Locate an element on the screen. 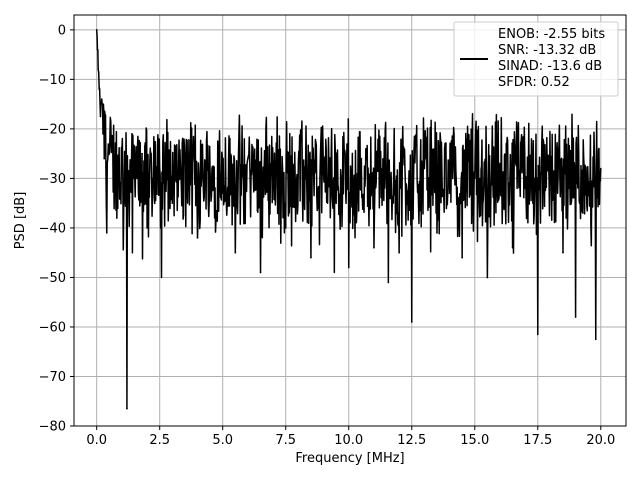 Image resolution: width=640 pixels, height=480 pixels. legend-text-enob: ENOB: -2.55 bits is located at coordinates (551, 34).